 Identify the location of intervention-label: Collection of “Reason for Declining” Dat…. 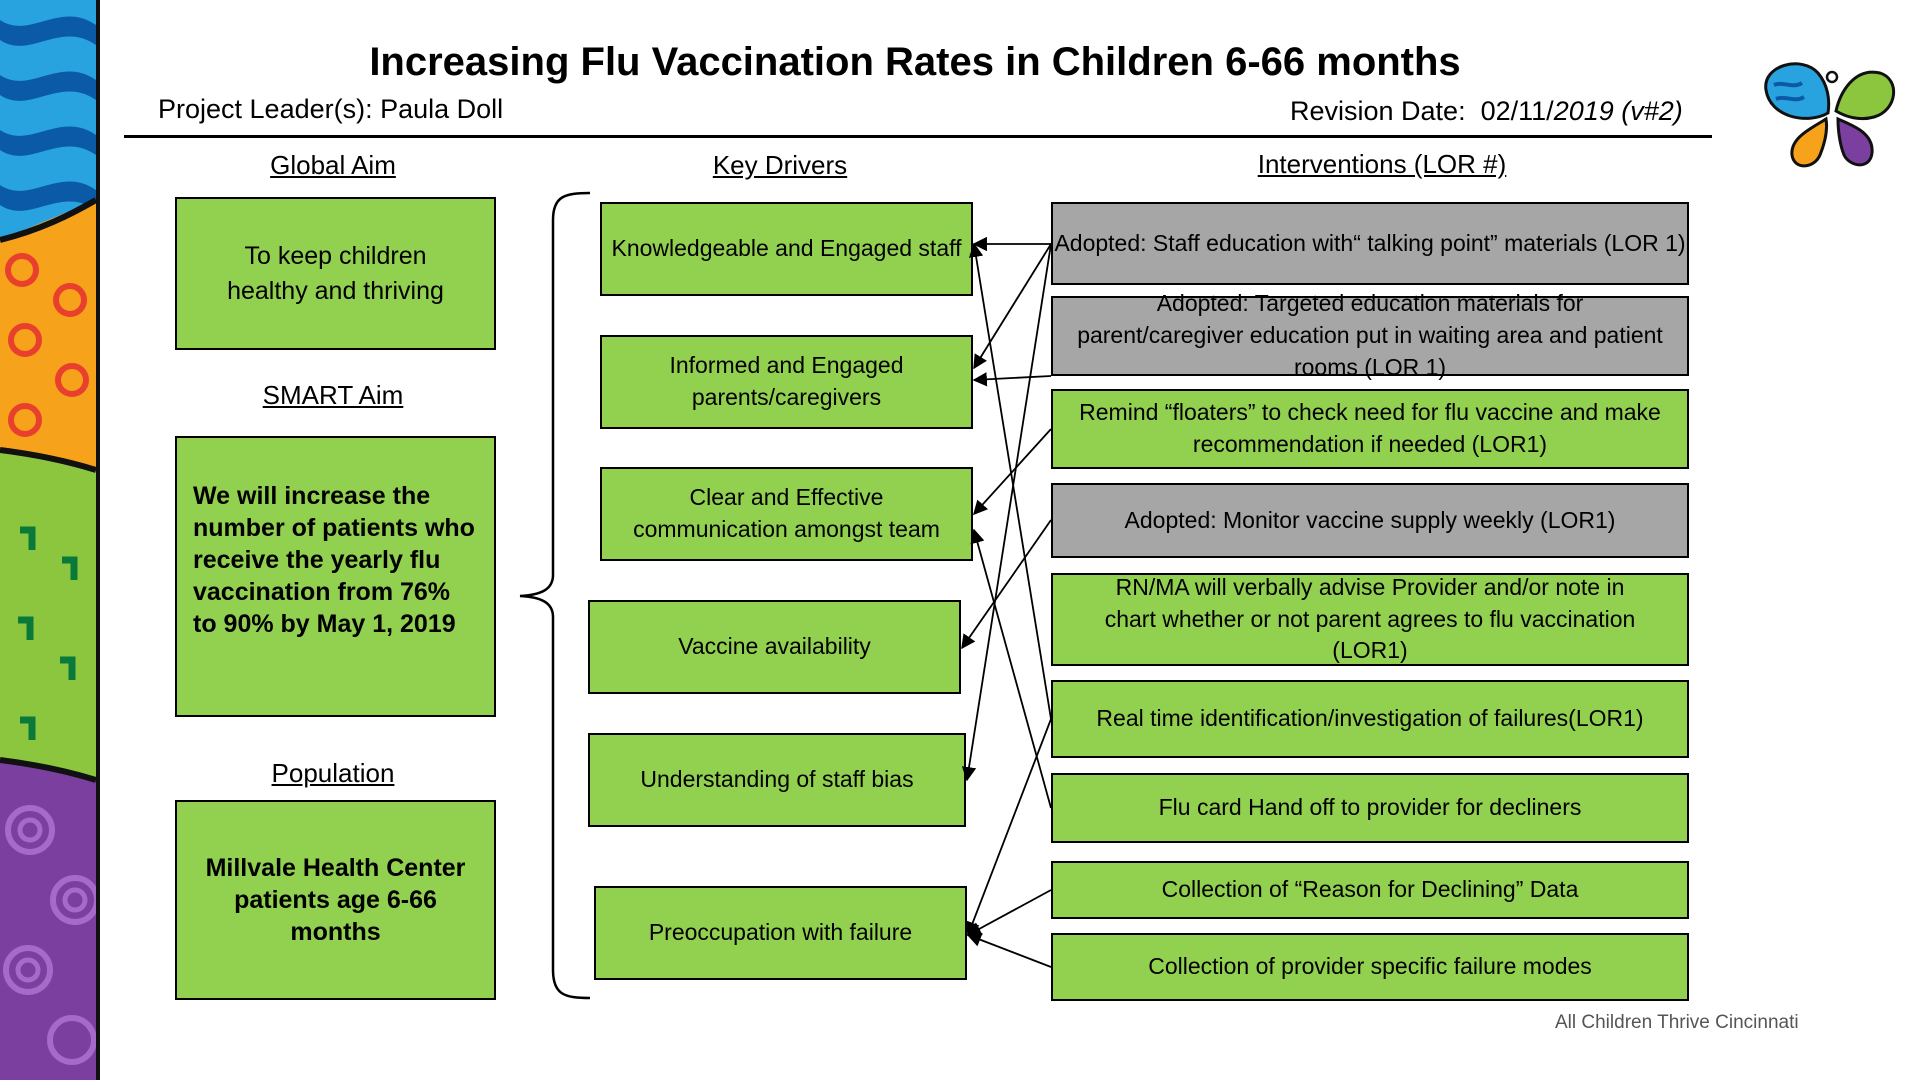
(1370, 889).